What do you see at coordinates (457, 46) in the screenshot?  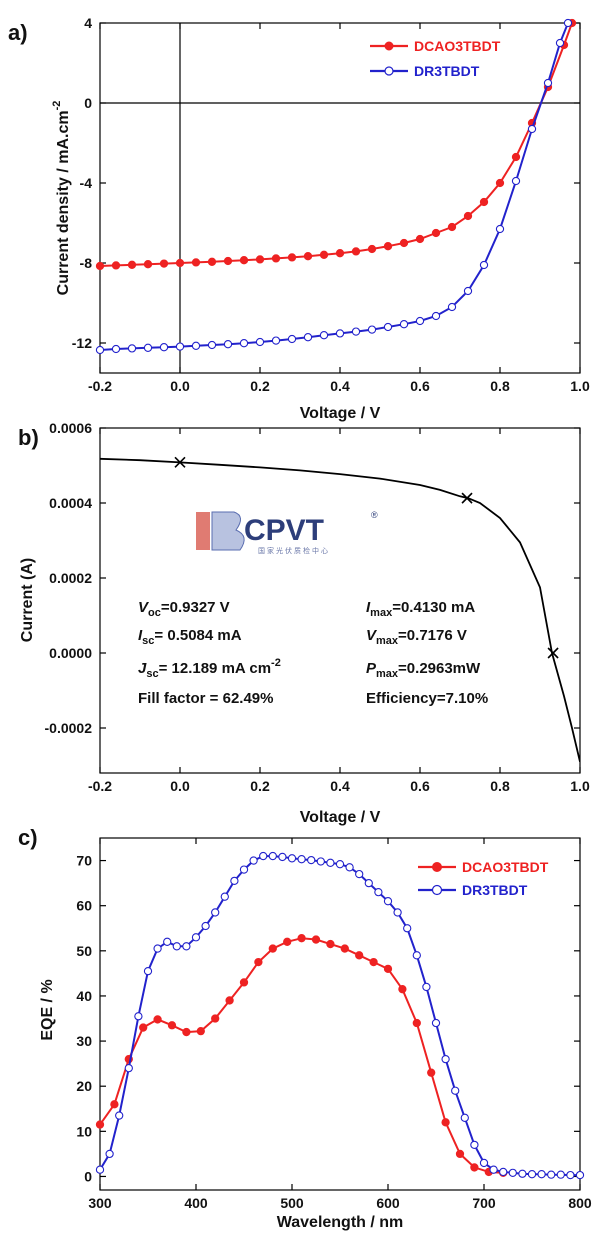 I see `legend-a-dcao3tbdt-label: DCAO3TBDT` at bounding box center [457, 46].